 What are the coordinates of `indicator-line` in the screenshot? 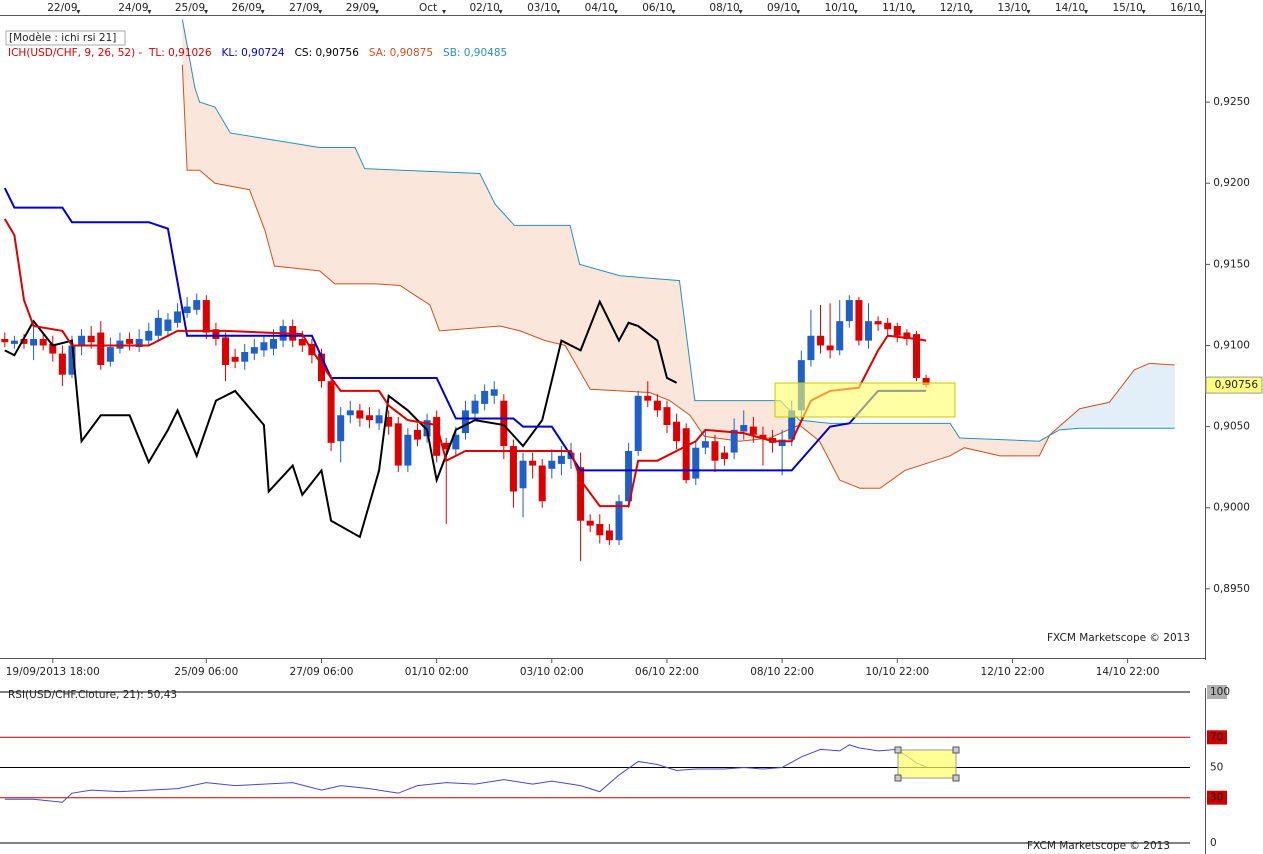 It's located at (341, 419).